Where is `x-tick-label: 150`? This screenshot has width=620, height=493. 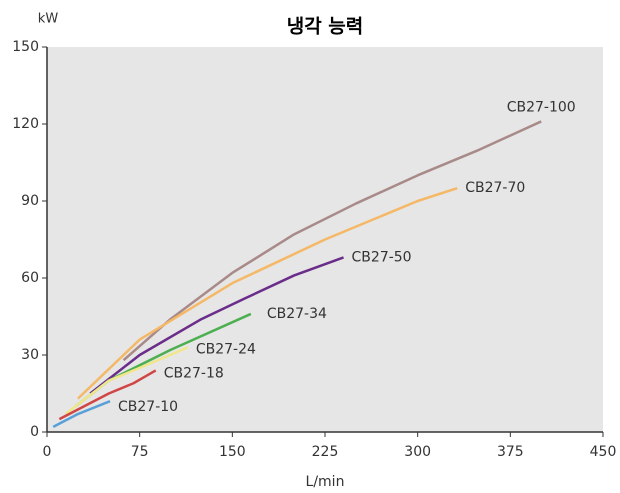 x-tick-label: 150 is located at coordinates (232, 452).